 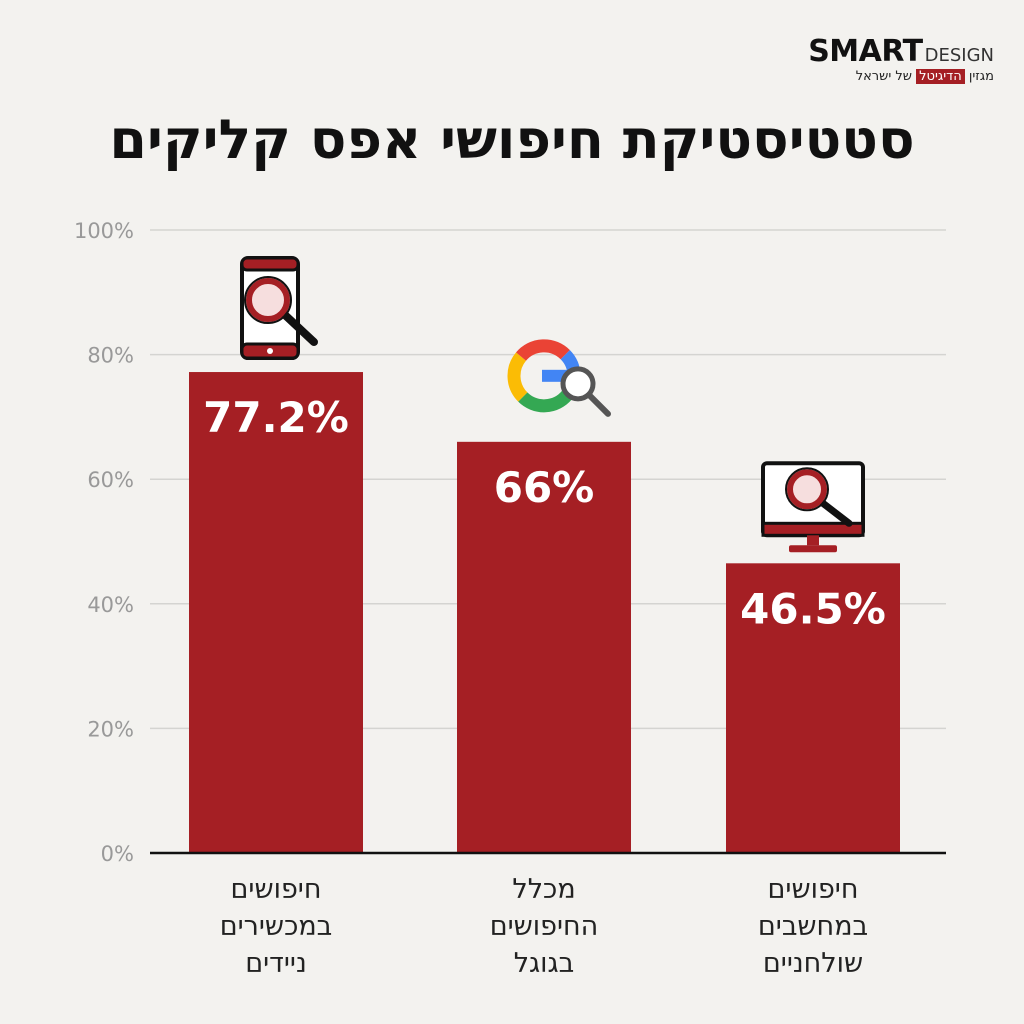 I want to click on bar-value-label: 77.2%, so click(x=276, y=417).